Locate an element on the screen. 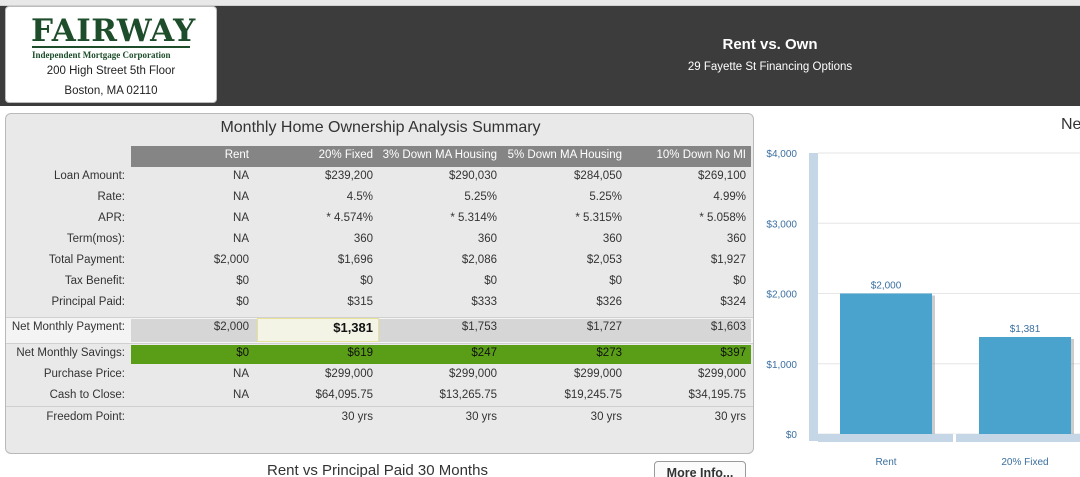  column-header: 3% Down MA Housing is located at coordinates (439, 155).